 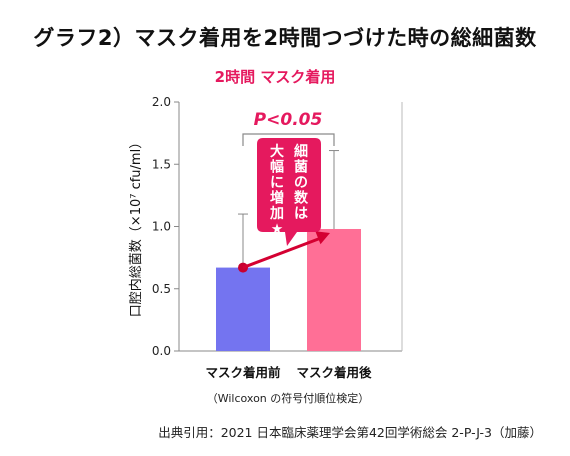 What do you see at coordinates (288, 398) in the screenshot?
I see `test-note: （Wilcoxon の符号付順位検定）` at bounding box center [288, 398].